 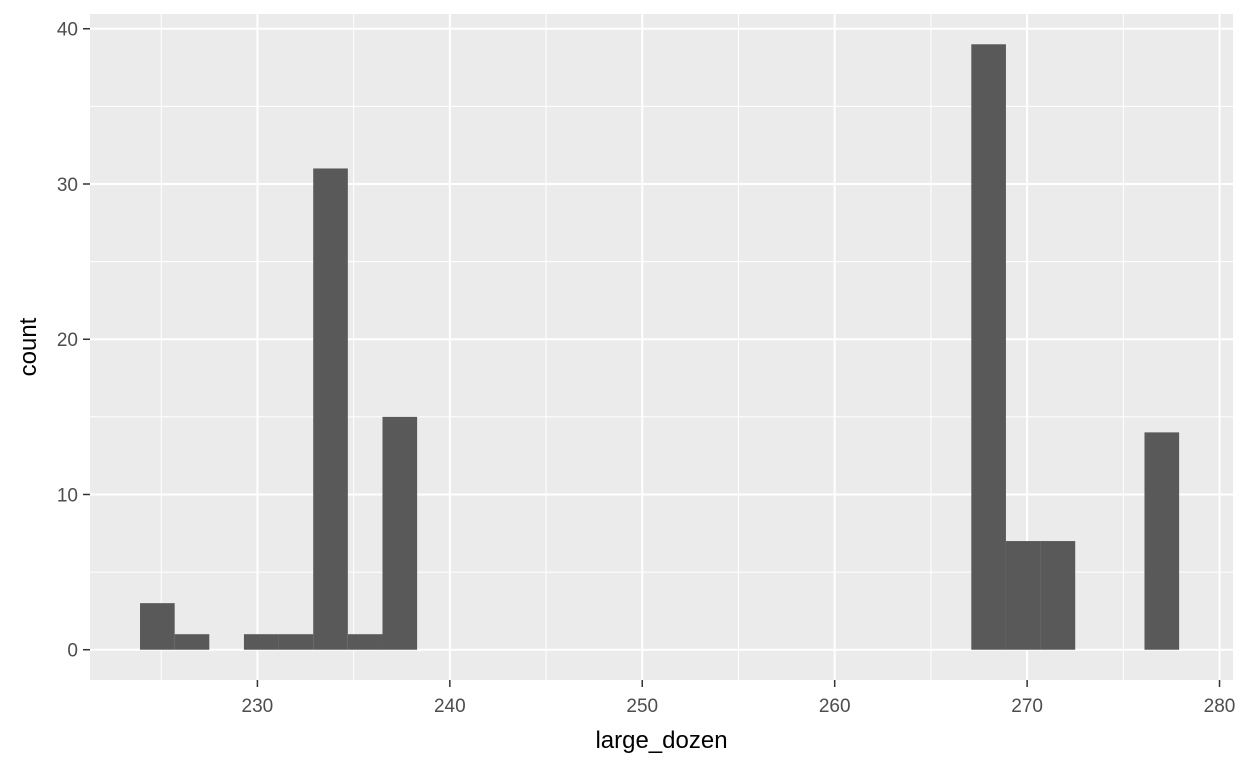 I want to click on x-tick-label: 270, so click(x=1027, y=706).